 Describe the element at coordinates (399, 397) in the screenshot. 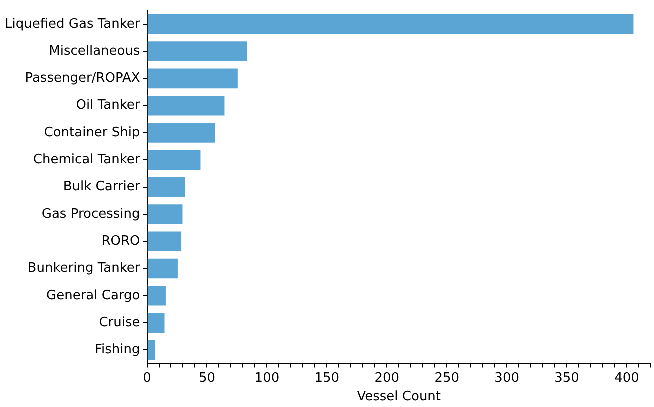

I see `x-axis-title: Vessel Count` at that location.